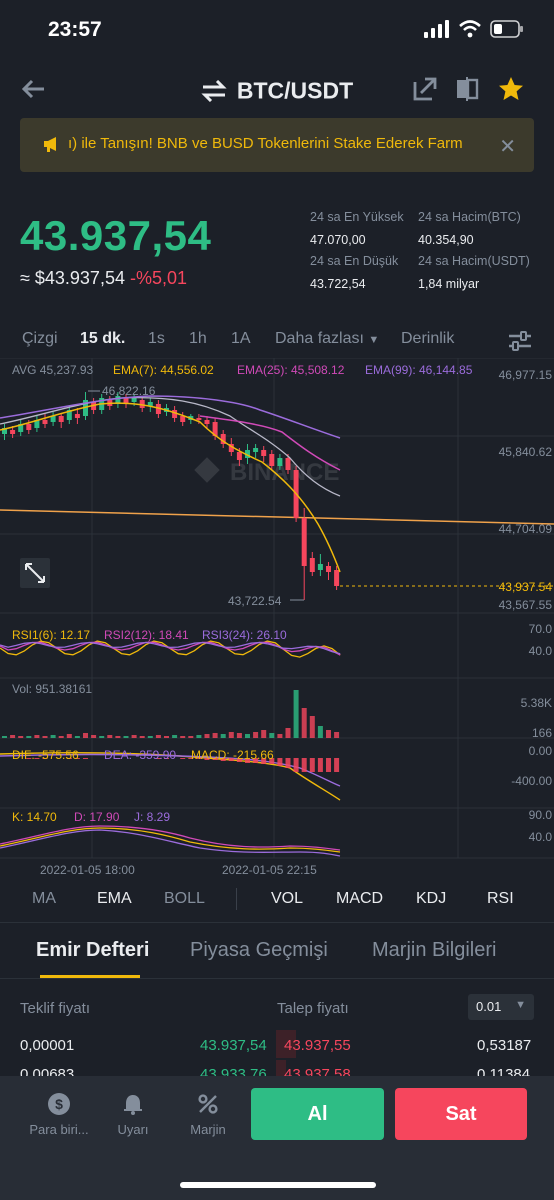  What do you see at coordinates (540, 751) in the screenshot?
I see `axis-macd-hi: 0.00` at bounding box center [540, 751].